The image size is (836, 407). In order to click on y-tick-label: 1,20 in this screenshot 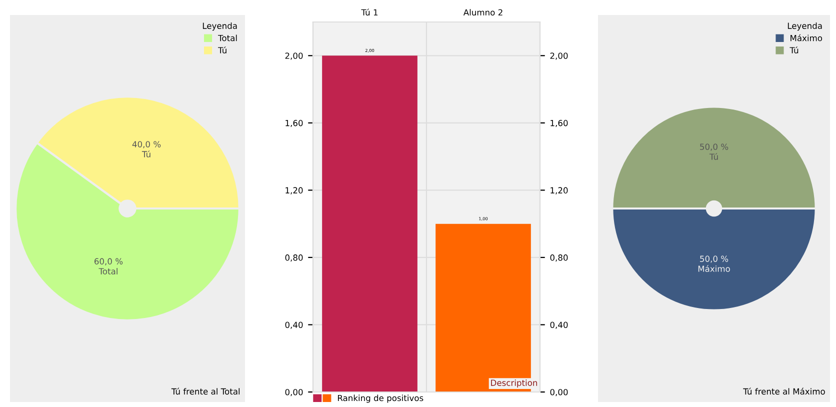, I will do `click(294, 190)`.